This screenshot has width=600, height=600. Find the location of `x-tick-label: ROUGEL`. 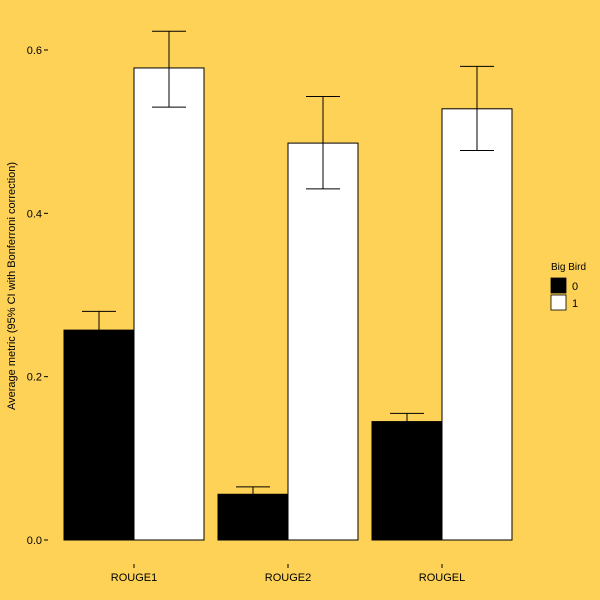

x-tick-label: ROUGEL is located at coordinates (442, 578).